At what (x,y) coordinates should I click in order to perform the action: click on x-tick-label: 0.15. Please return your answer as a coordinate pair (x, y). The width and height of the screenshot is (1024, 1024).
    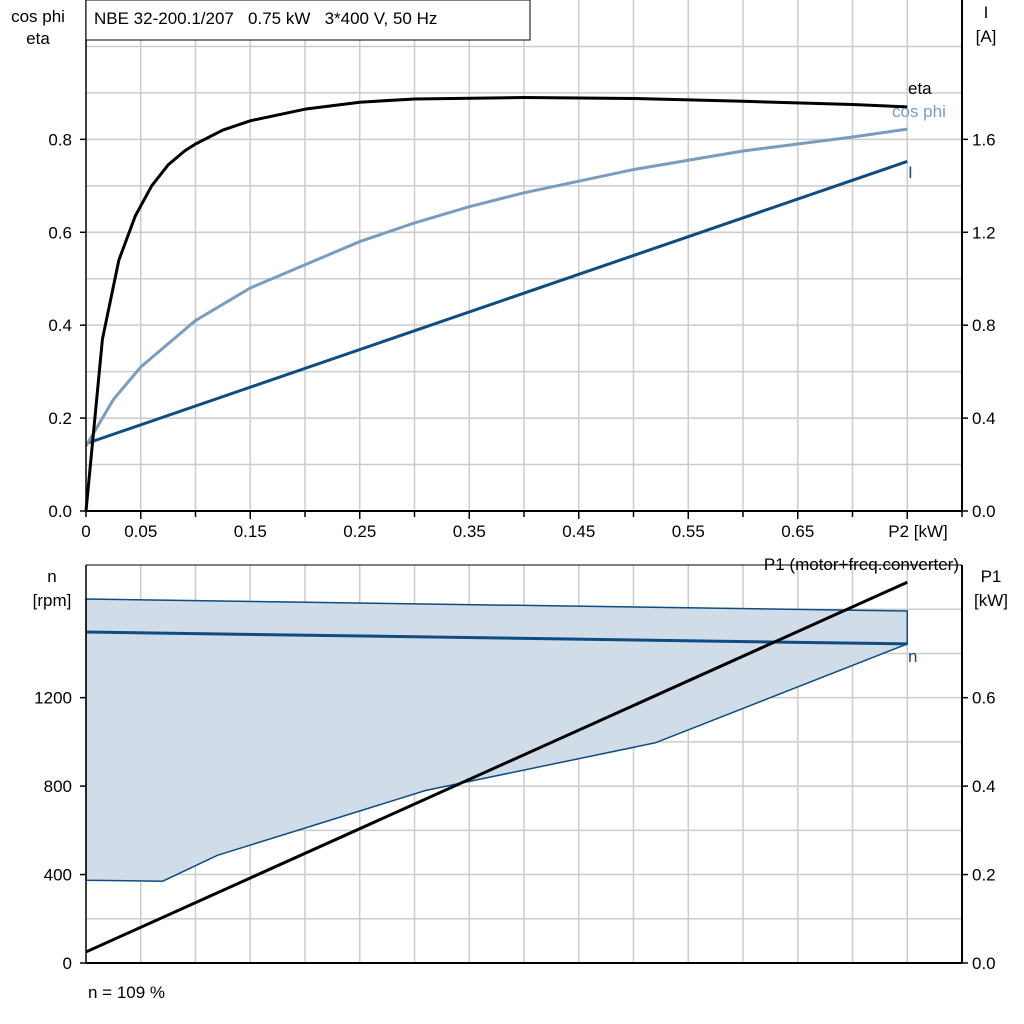
    Looking at the image, I should click on (250, 531).